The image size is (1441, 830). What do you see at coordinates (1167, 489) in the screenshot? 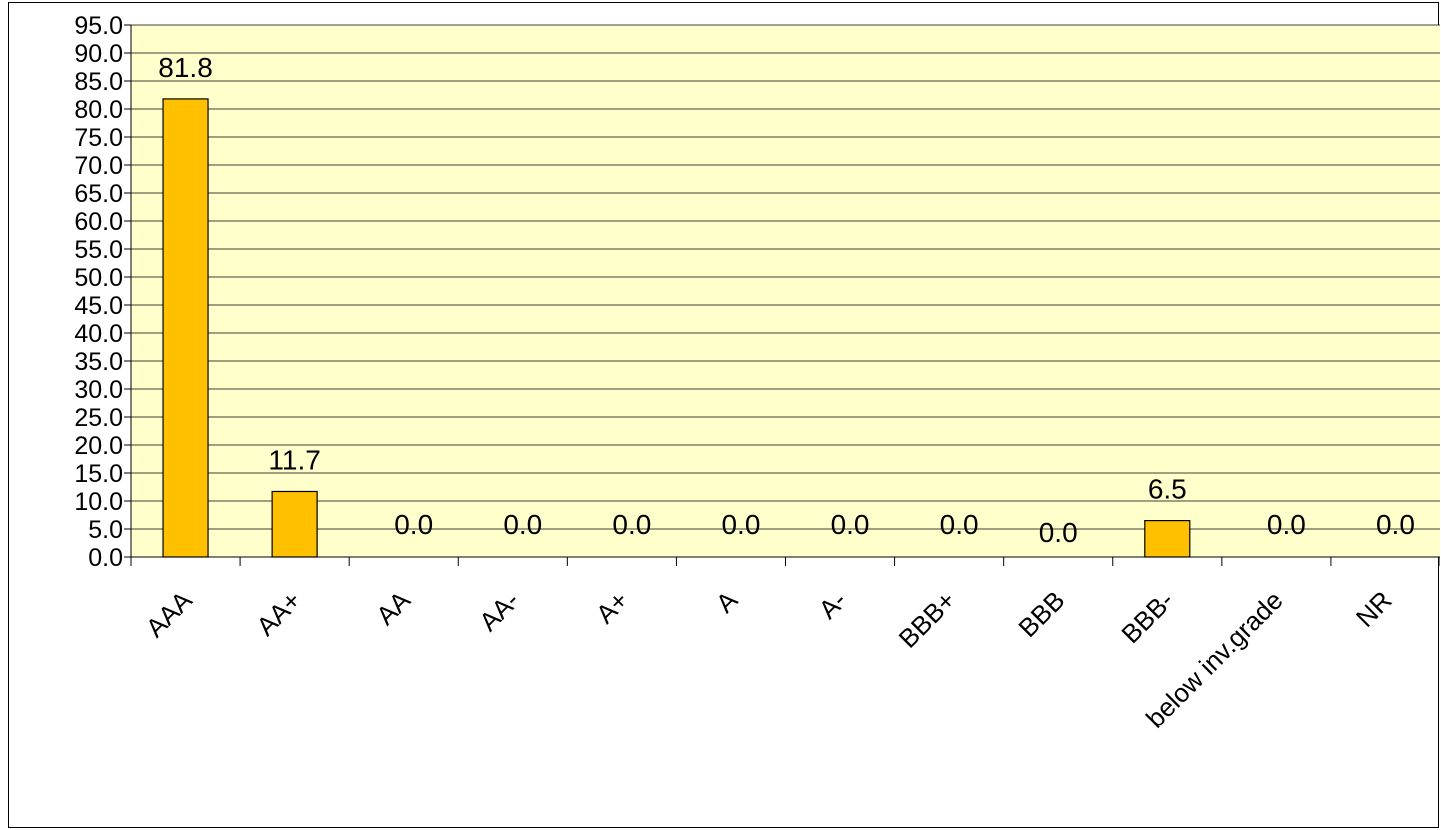
I see `data-label: 6.5` at bounding box center [1167, 489].